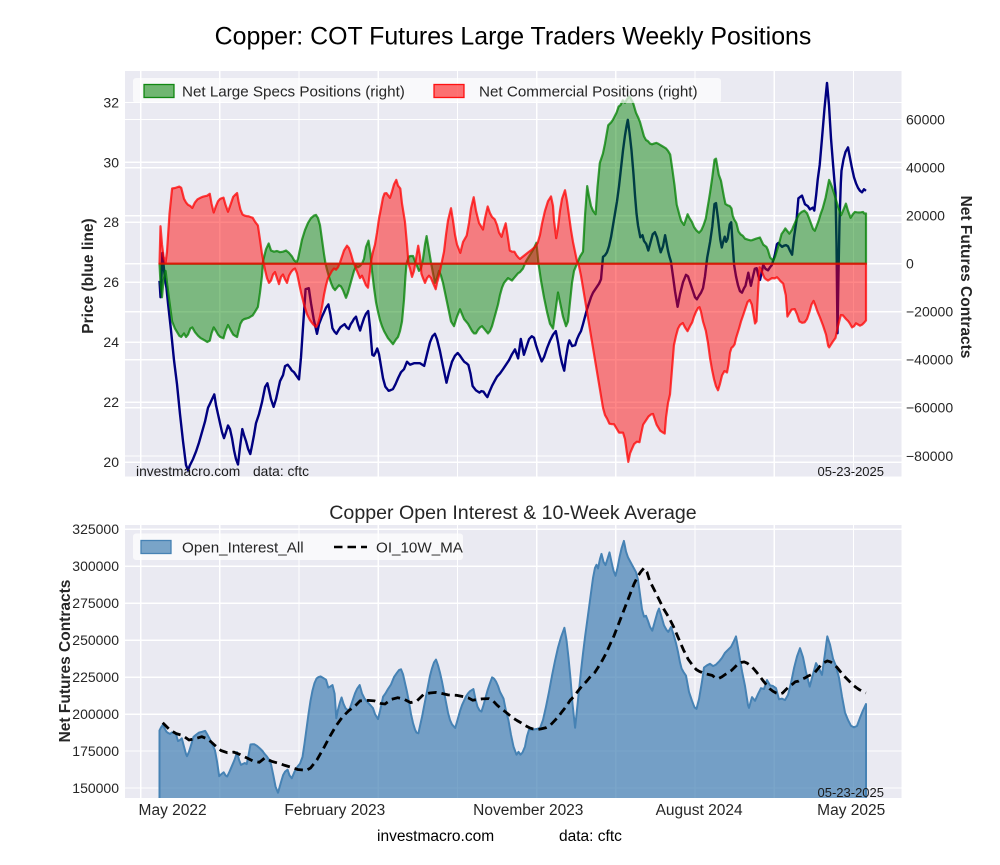 The image size is (1000, 865). Describe the element at coordinates (420, 547) in the screenshot. I see `svg-text: OI_10W_MA` at that location.